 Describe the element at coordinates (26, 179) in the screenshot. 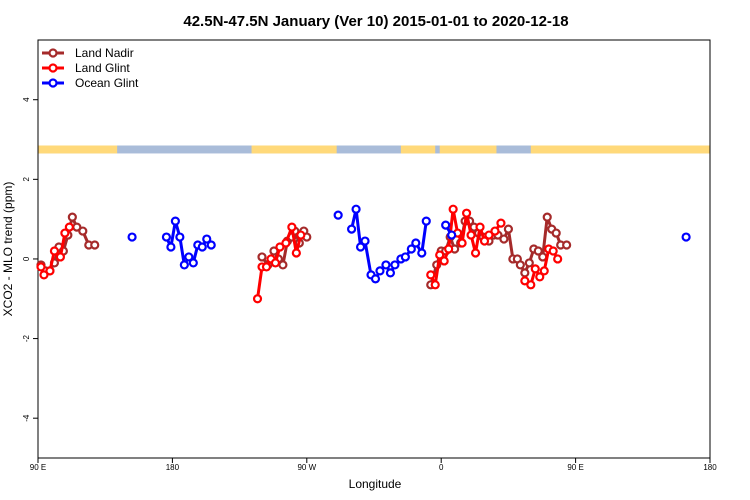

I see `y-tick-label: 2` at that location.